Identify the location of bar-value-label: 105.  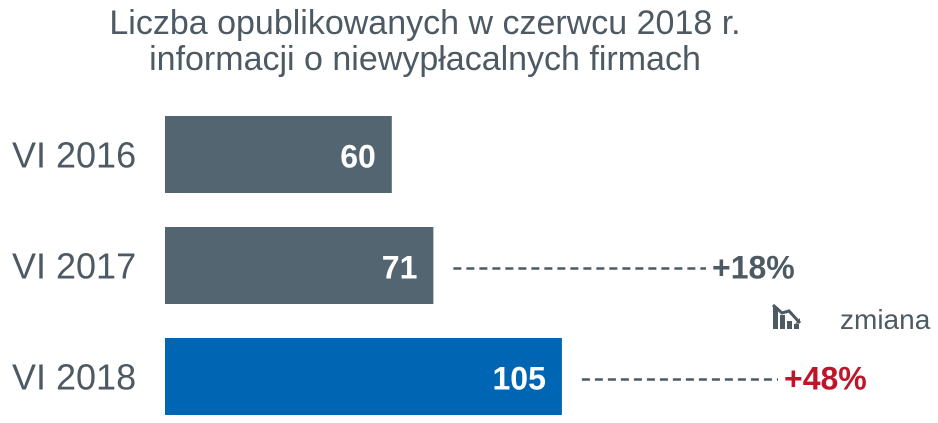
(519, 379).